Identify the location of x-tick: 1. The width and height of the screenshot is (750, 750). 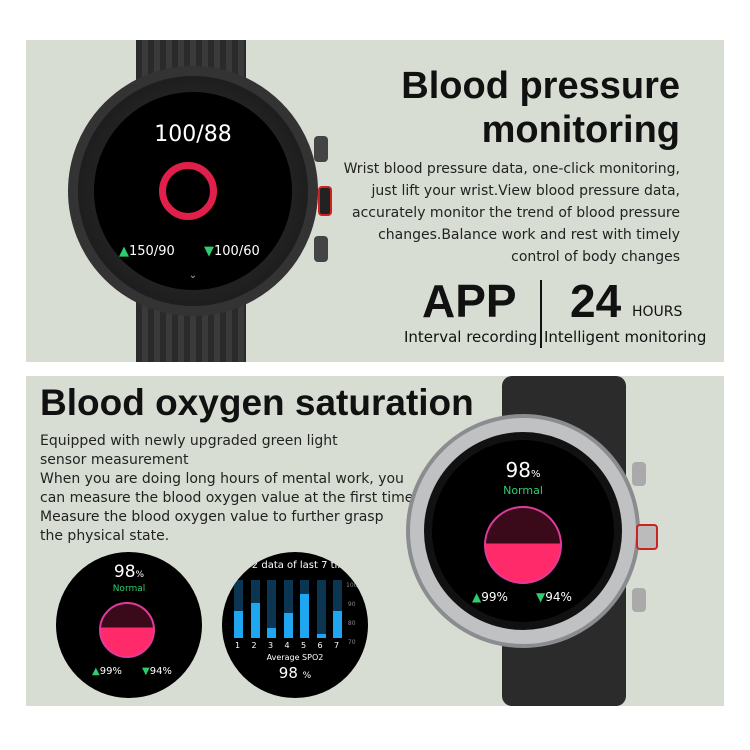
(238, 645).